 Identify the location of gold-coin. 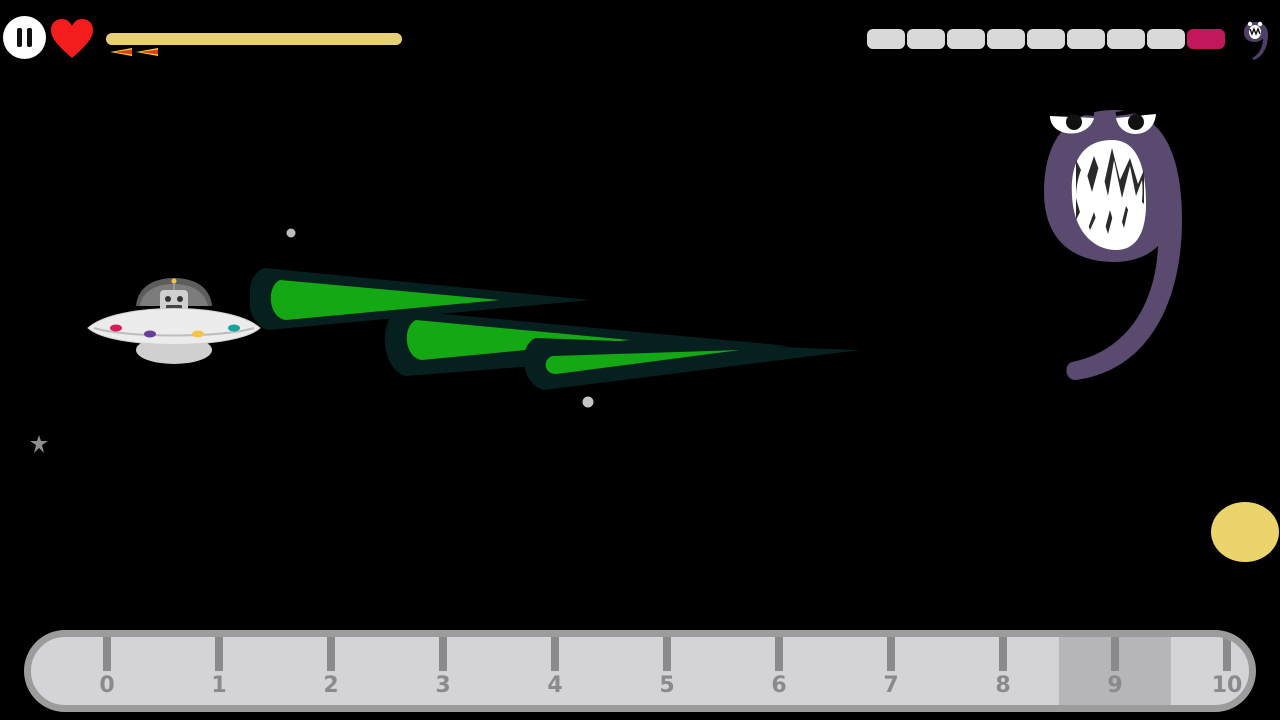
(1245, 532).